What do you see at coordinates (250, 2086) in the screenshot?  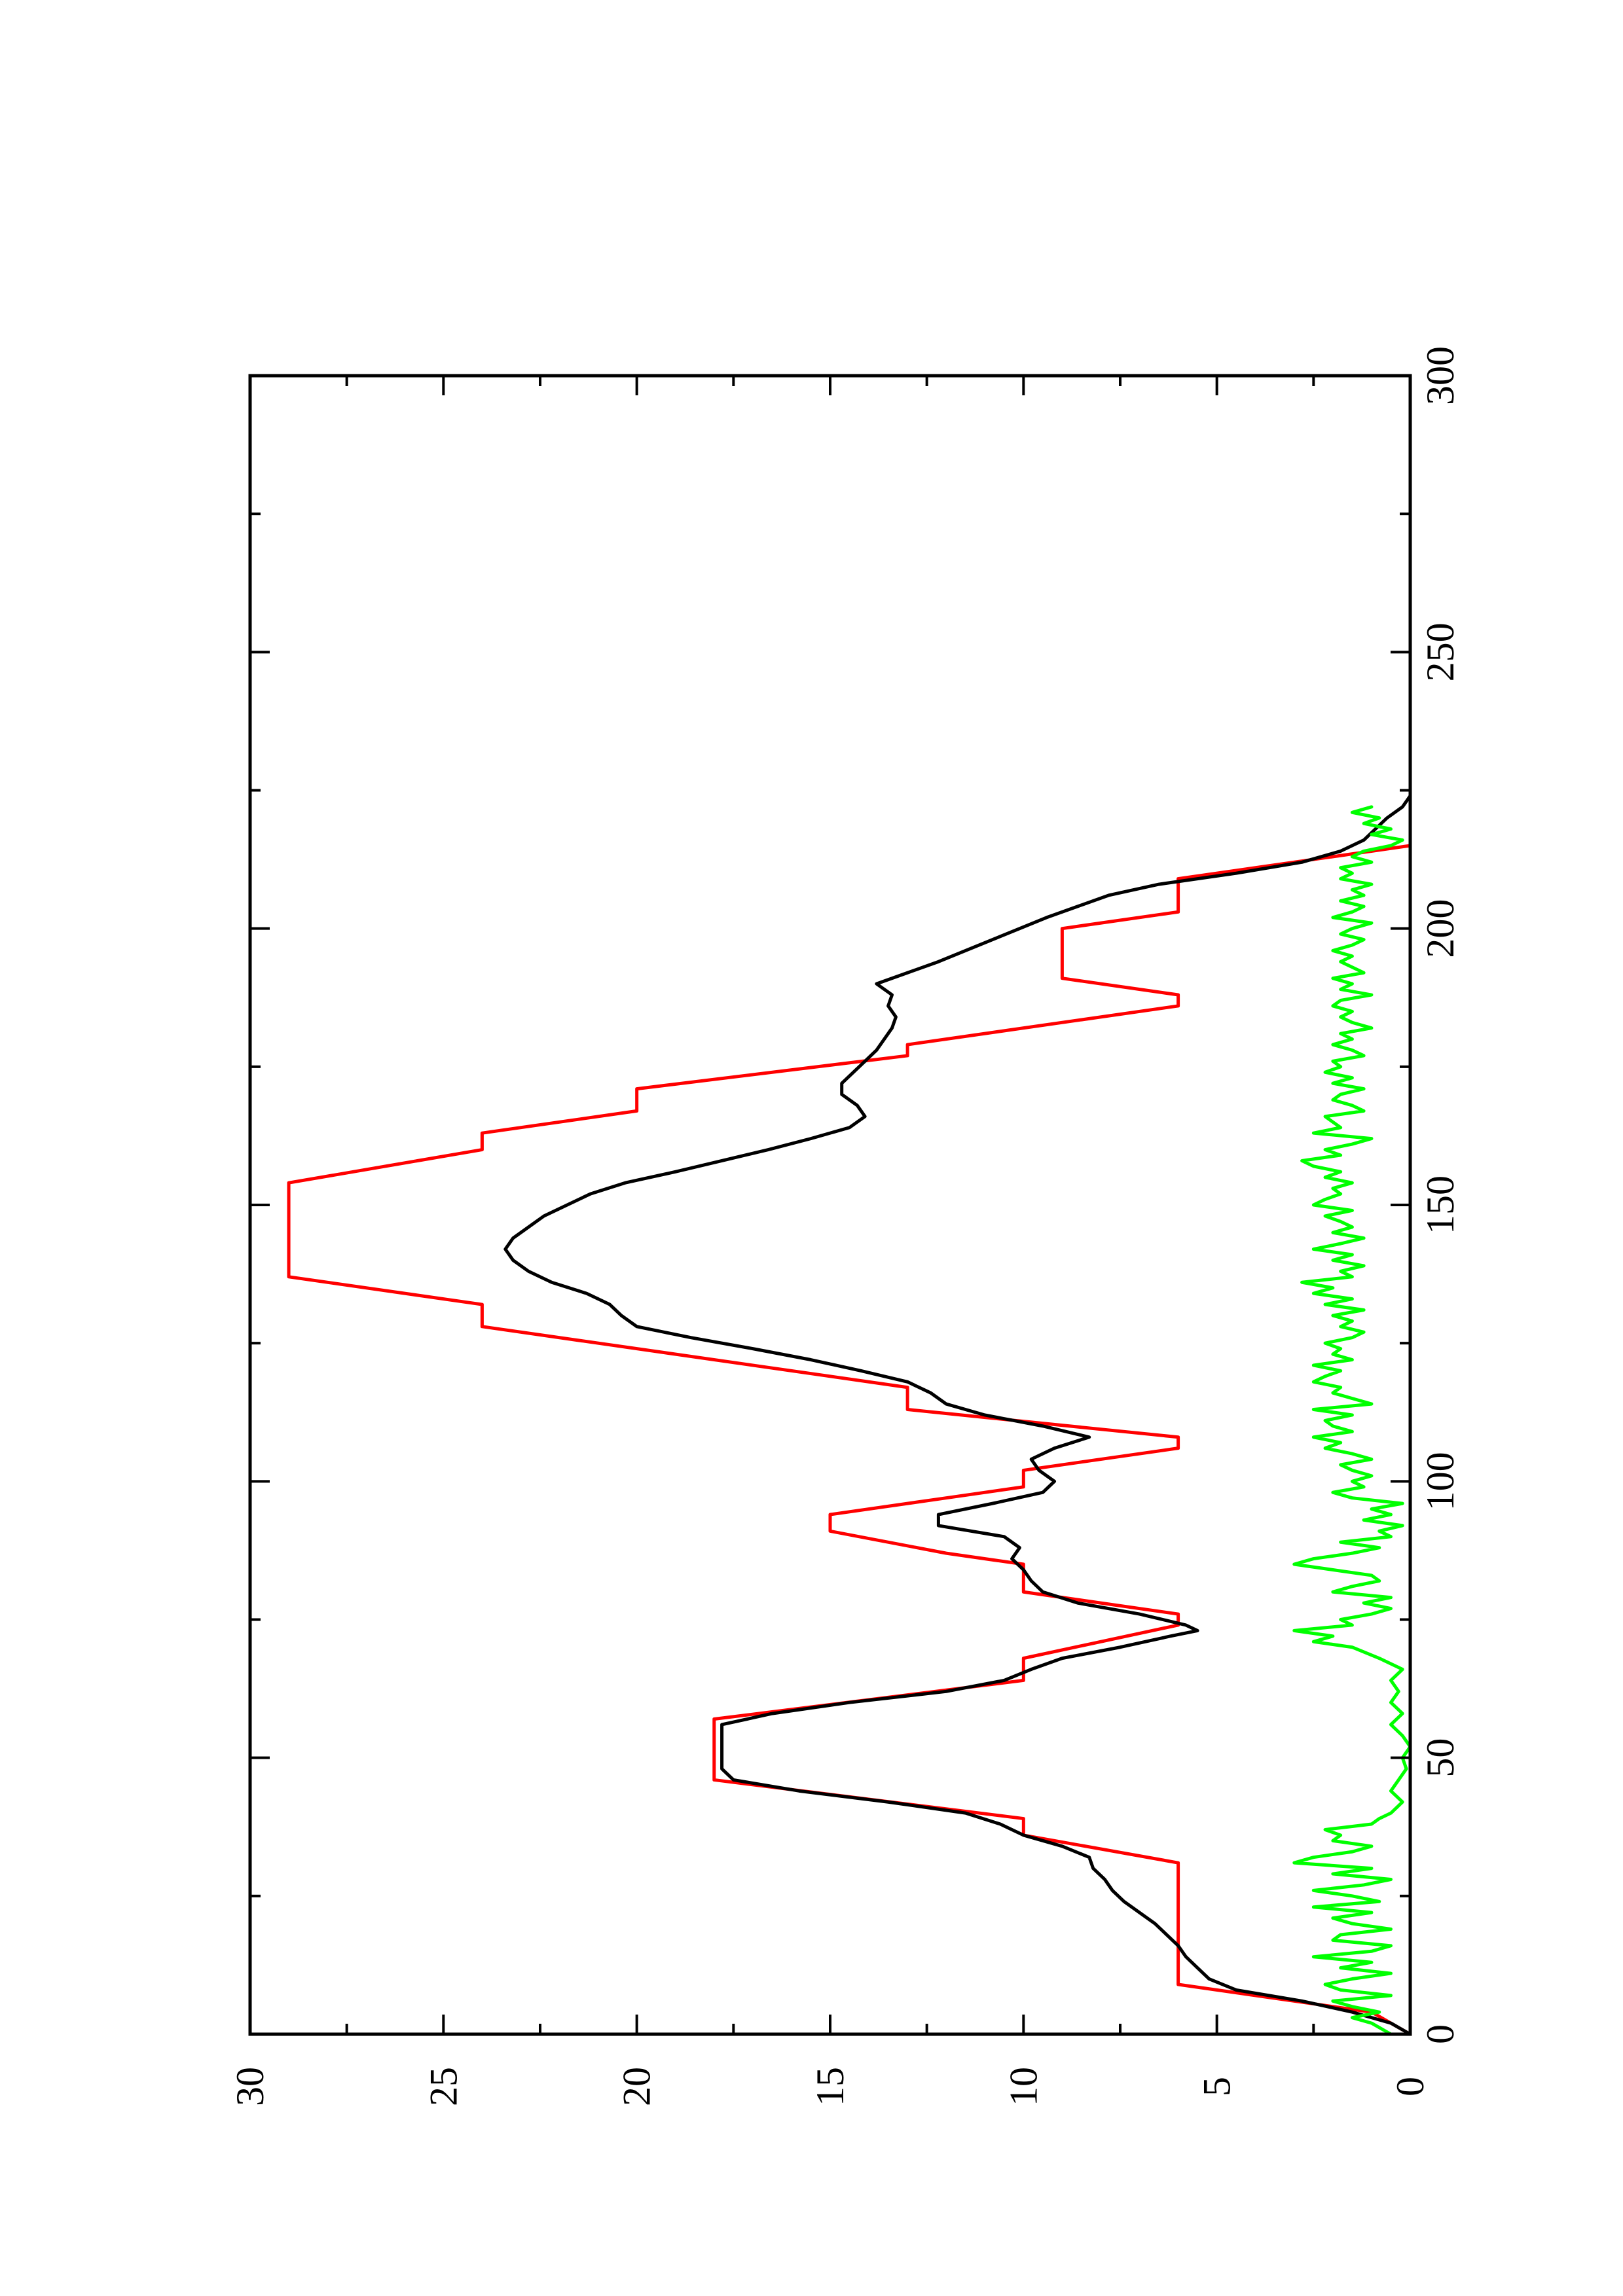 I see `y-tick-label: 30` at bounding box center [250, 2086].